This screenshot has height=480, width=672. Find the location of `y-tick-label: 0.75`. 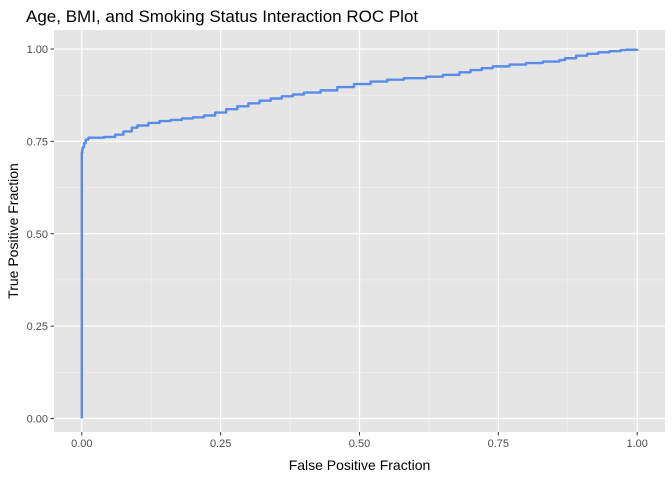

y-tick-label: 0.75 is located at coordinates (37, 142).